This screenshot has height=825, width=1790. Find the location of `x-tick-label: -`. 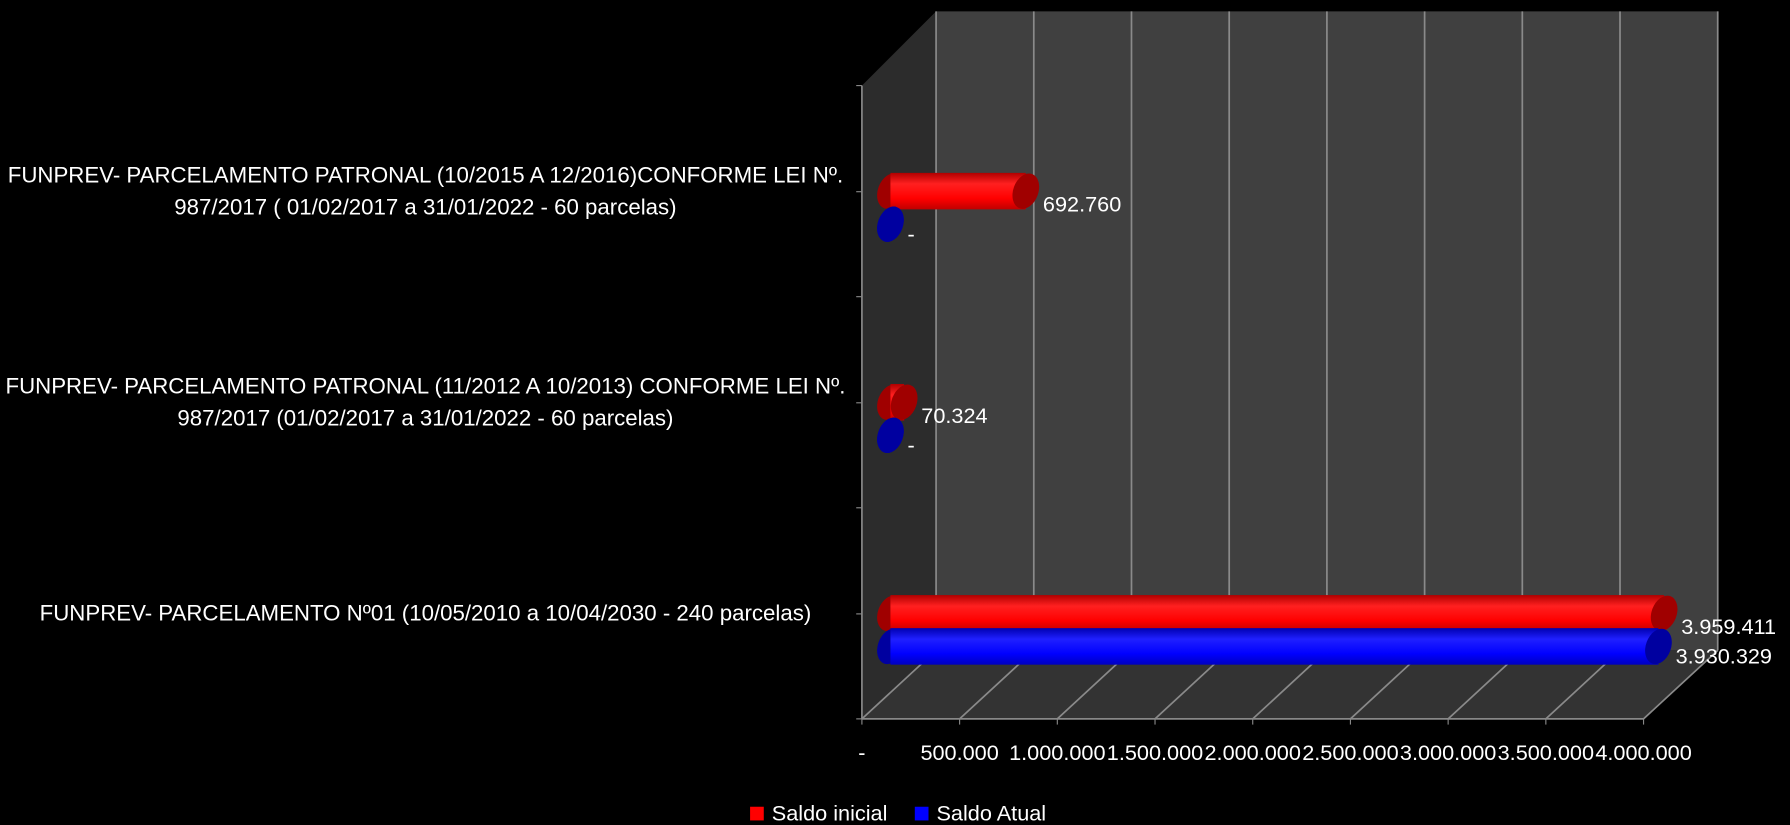

x-tick-label: - is located at coordinates (861, 752).